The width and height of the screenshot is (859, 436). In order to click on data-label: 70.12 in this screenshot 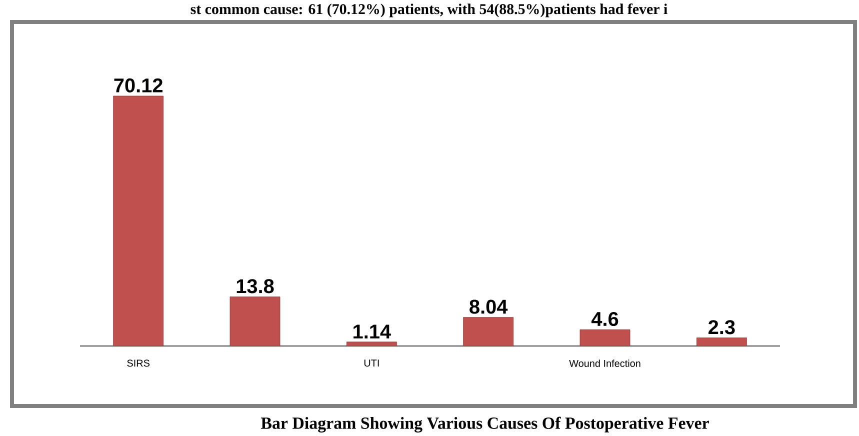, I will do `click(138, 85)`.